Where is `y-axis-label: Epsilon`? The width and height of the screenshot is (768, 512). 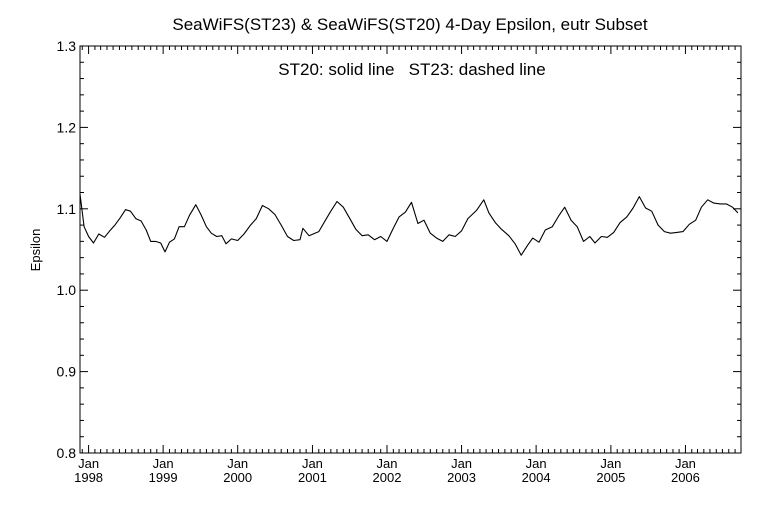 y-axis-label: Epsilon is located at coordinates (35, 250).